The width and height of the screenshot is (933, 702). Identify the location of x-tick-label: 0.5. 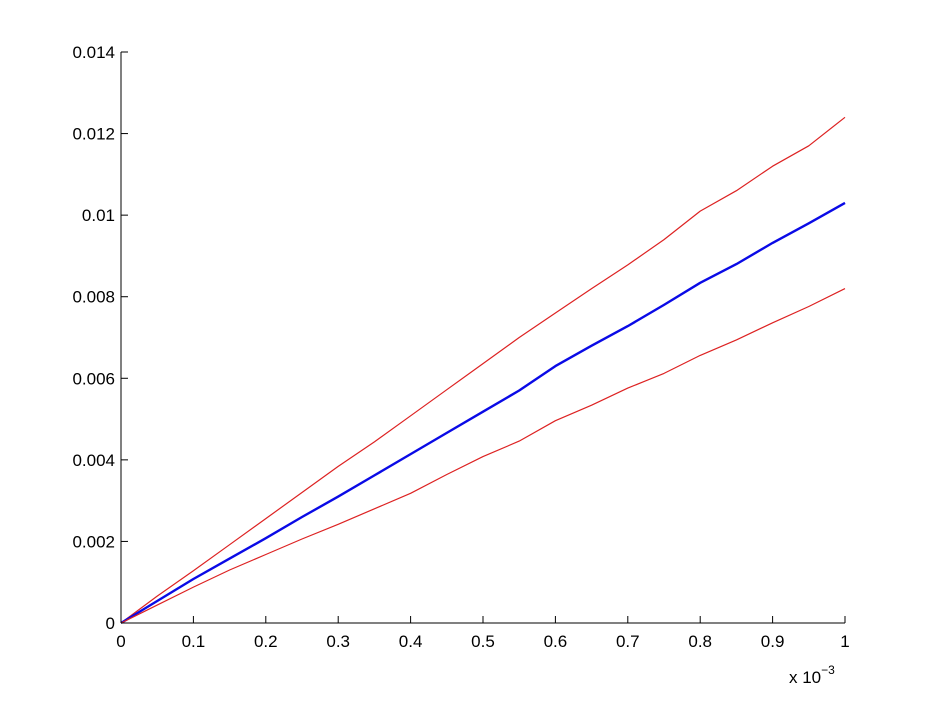
(483, 641).